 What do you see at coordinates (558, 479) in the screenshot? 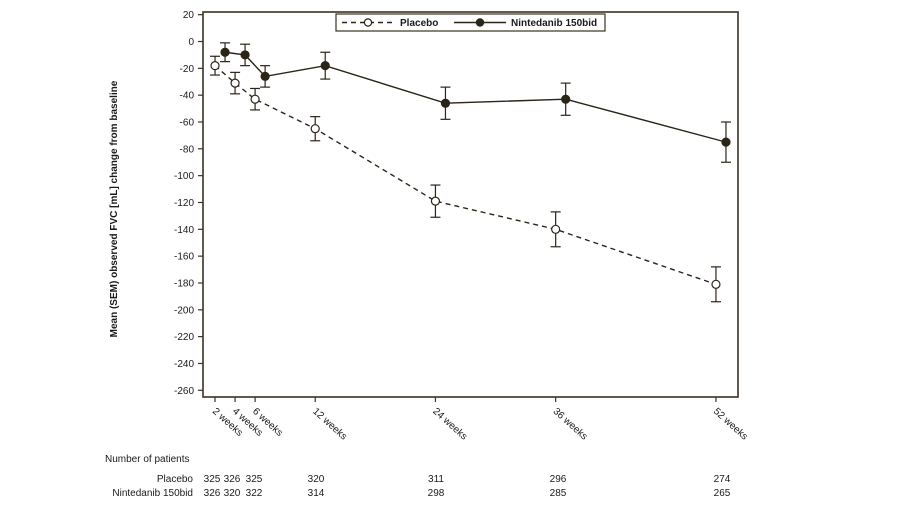
I see `patients-count-cell: 296` at bounding box center [558, 479].